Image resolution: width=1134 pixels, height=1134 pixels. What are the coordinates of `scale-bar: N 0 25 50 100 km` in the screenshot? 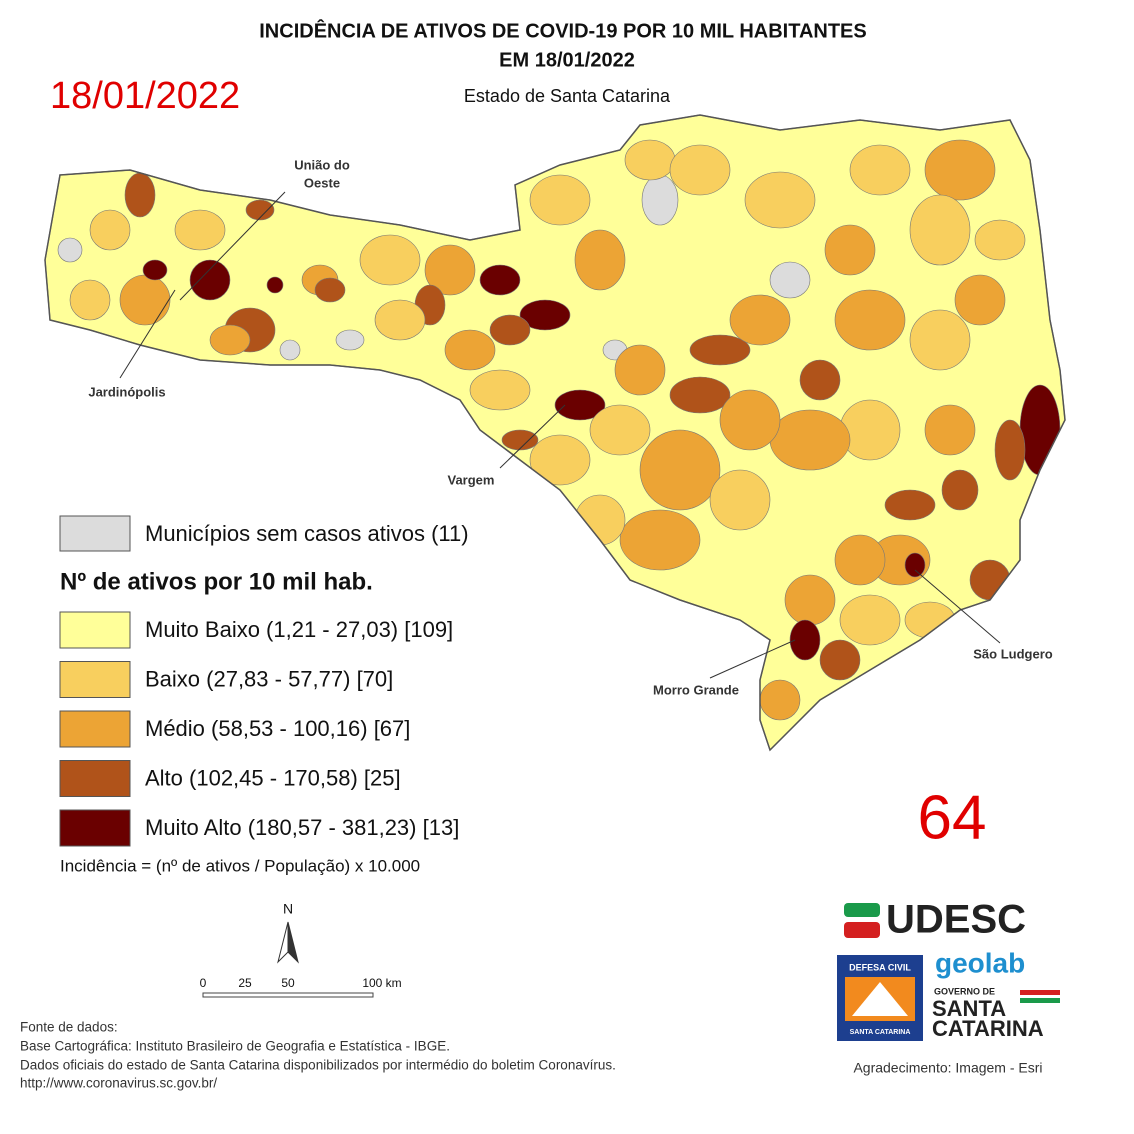 It's located at (301, 949).